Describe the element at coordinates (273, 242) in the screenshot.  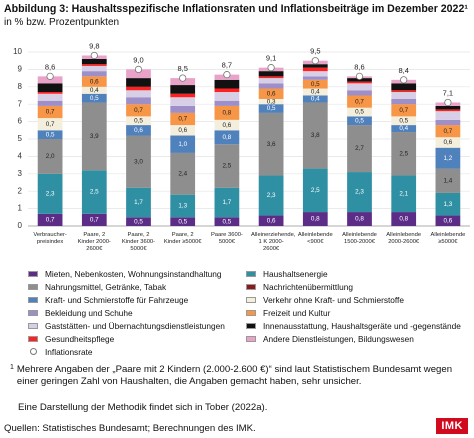
I see `x-tick-label: Alleinerziehende, 1 K 2000-2600€` at that location.